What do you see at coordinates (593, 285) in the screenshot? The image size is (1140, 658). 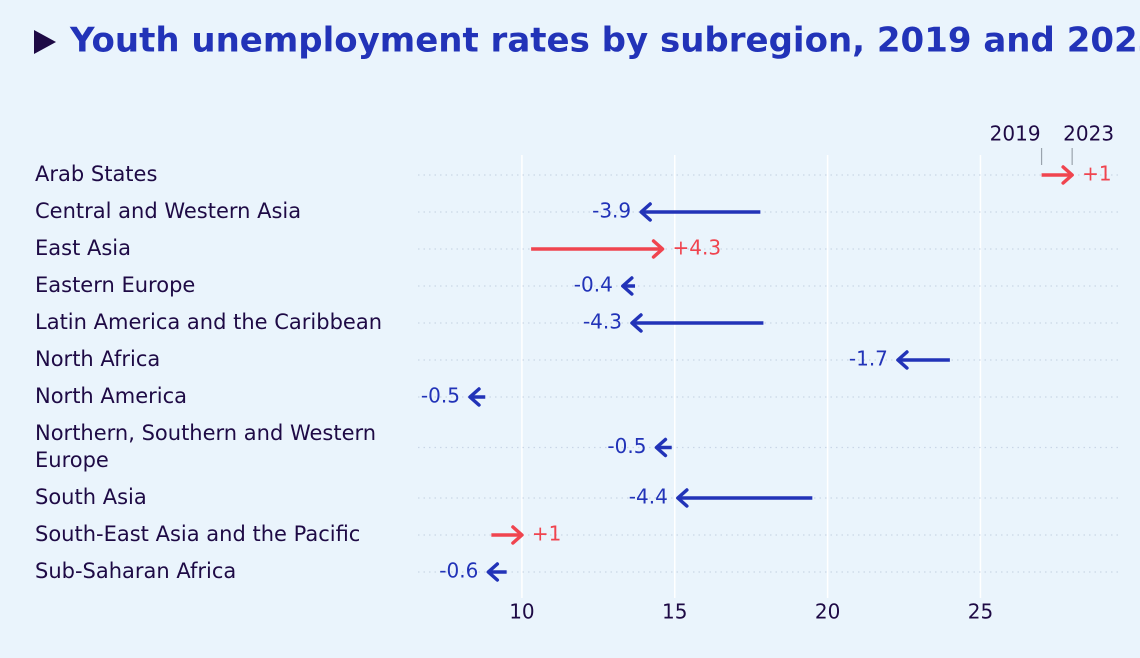 I see `change-label: -0.4` at bounding box center [593, 285].